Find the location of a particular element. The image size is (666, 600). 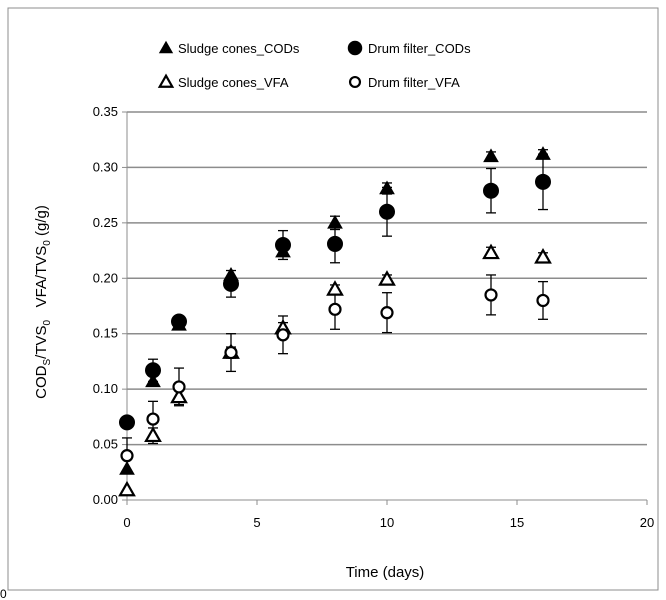

y-tick-label: 0.35 is located at coordinates (105, 111).